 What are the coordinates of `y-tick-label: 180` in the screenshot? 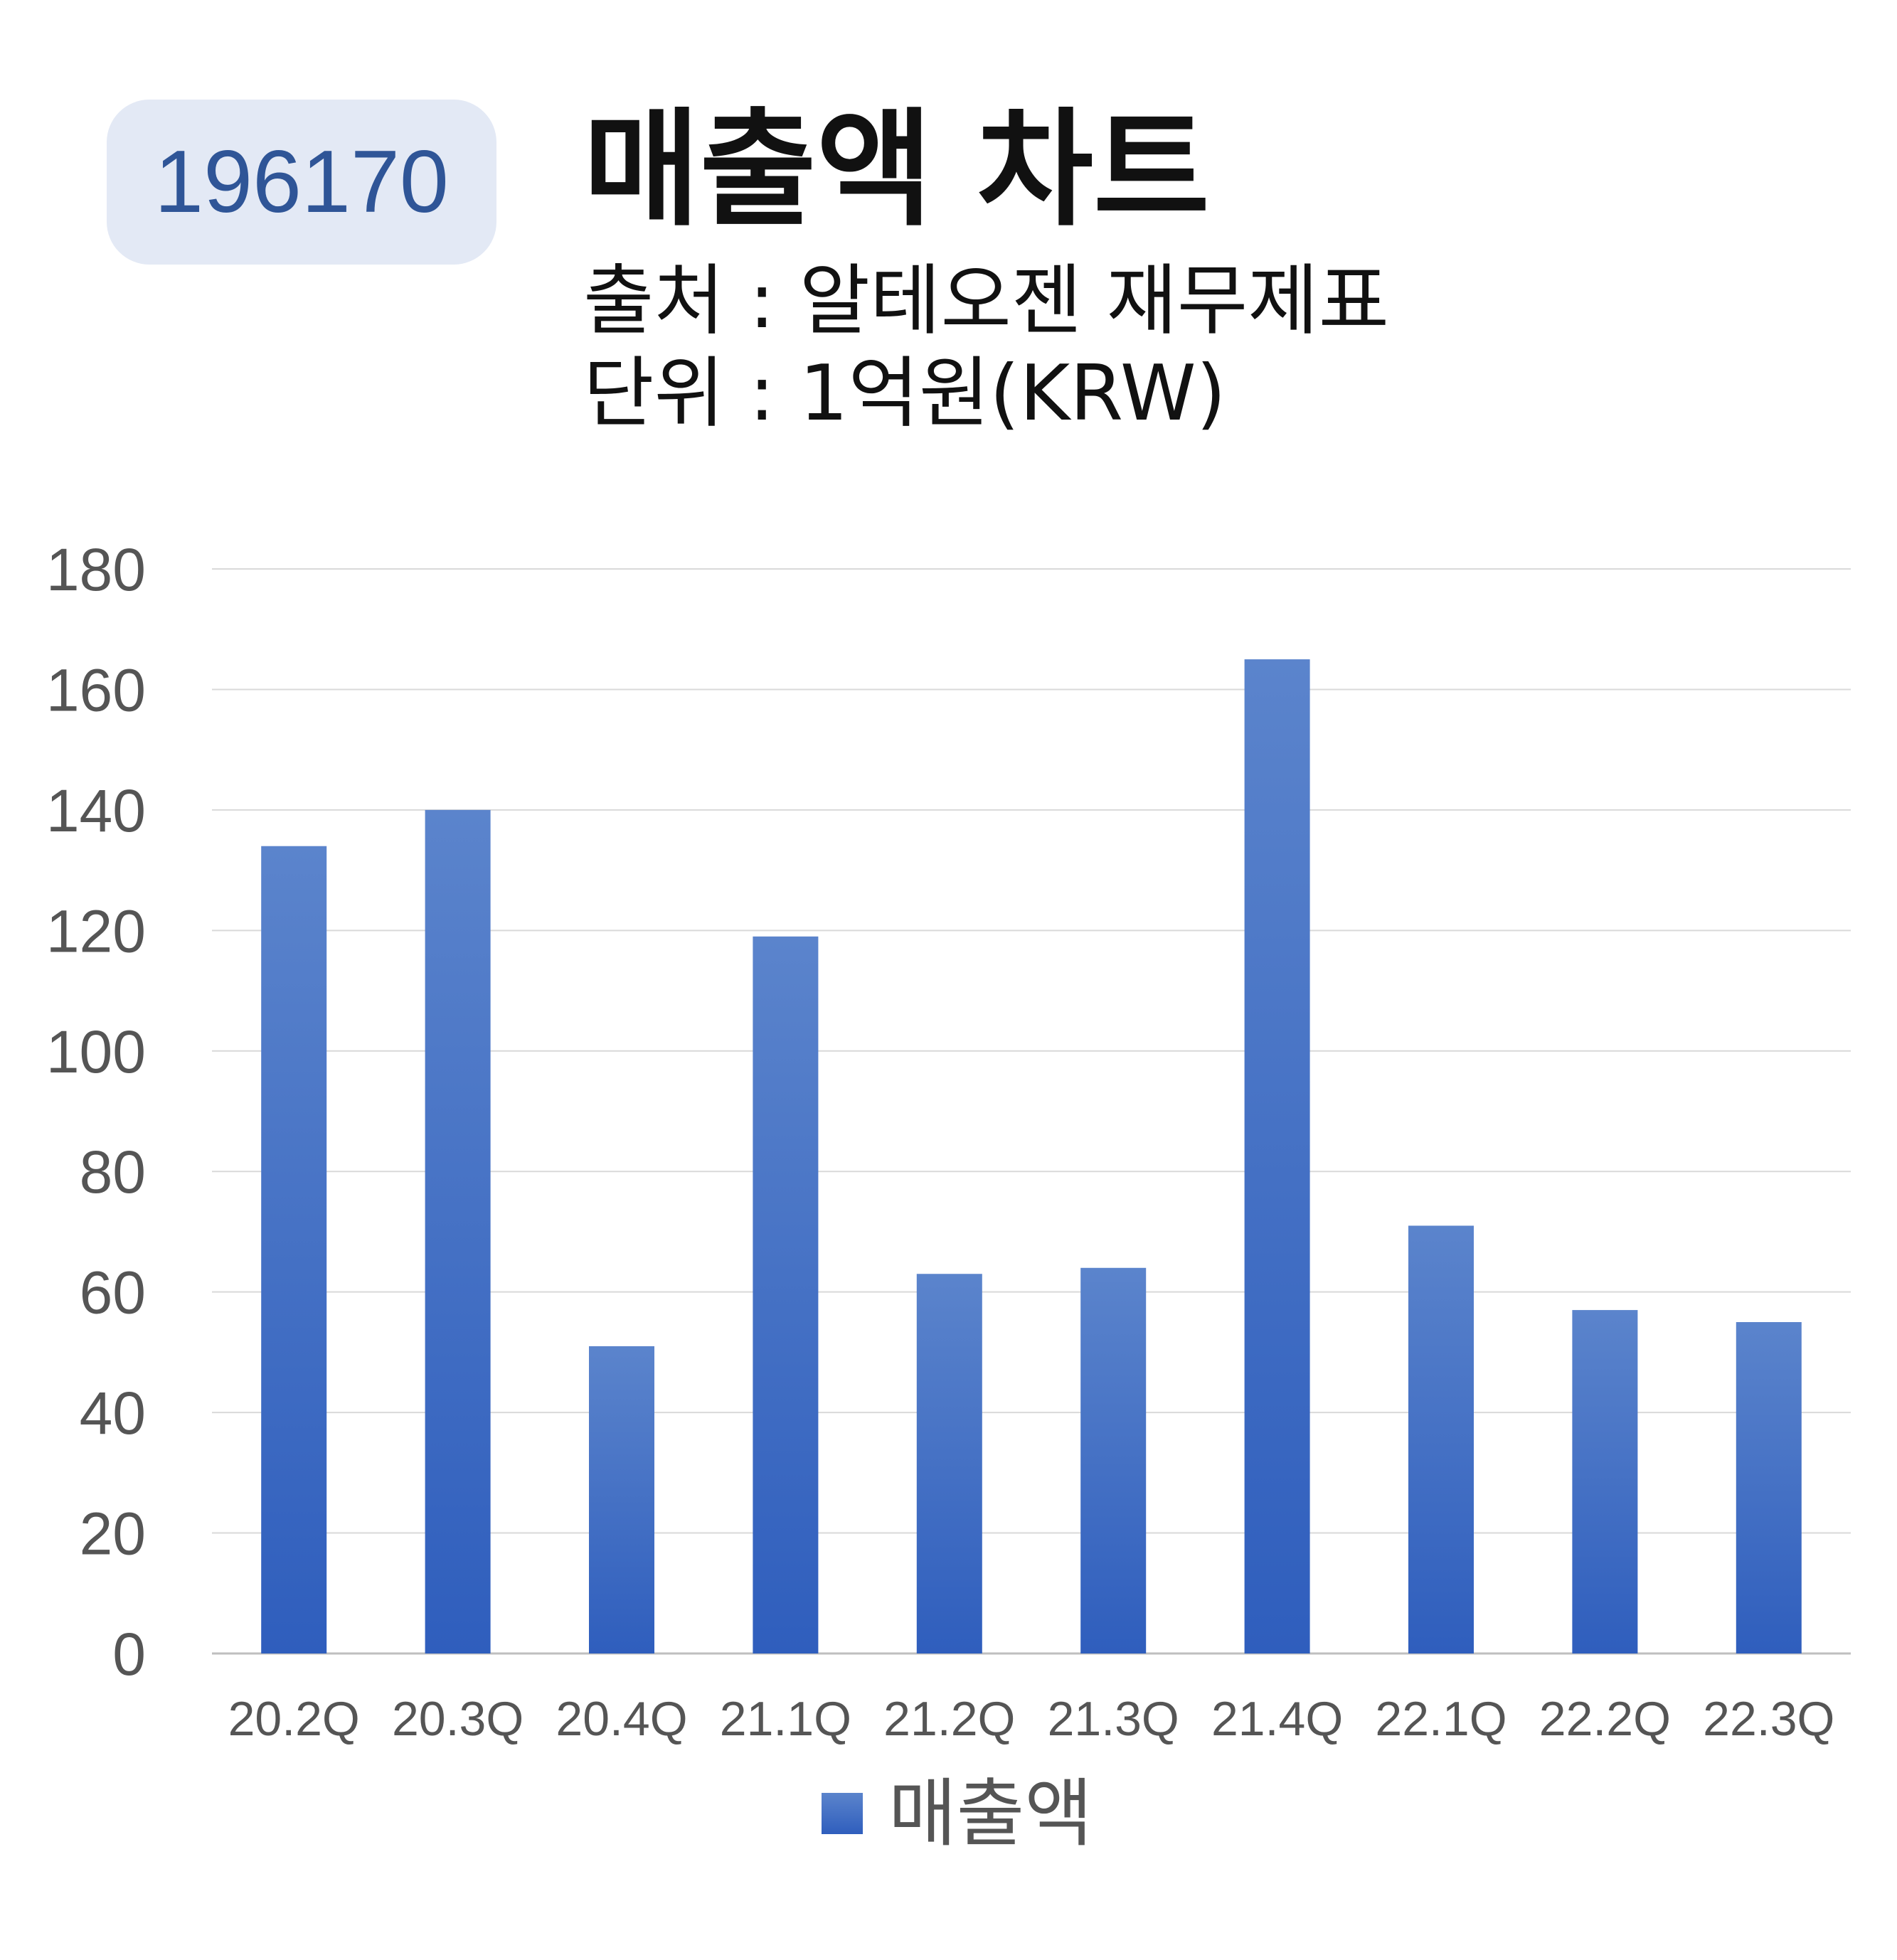 It's located at (96, 569).